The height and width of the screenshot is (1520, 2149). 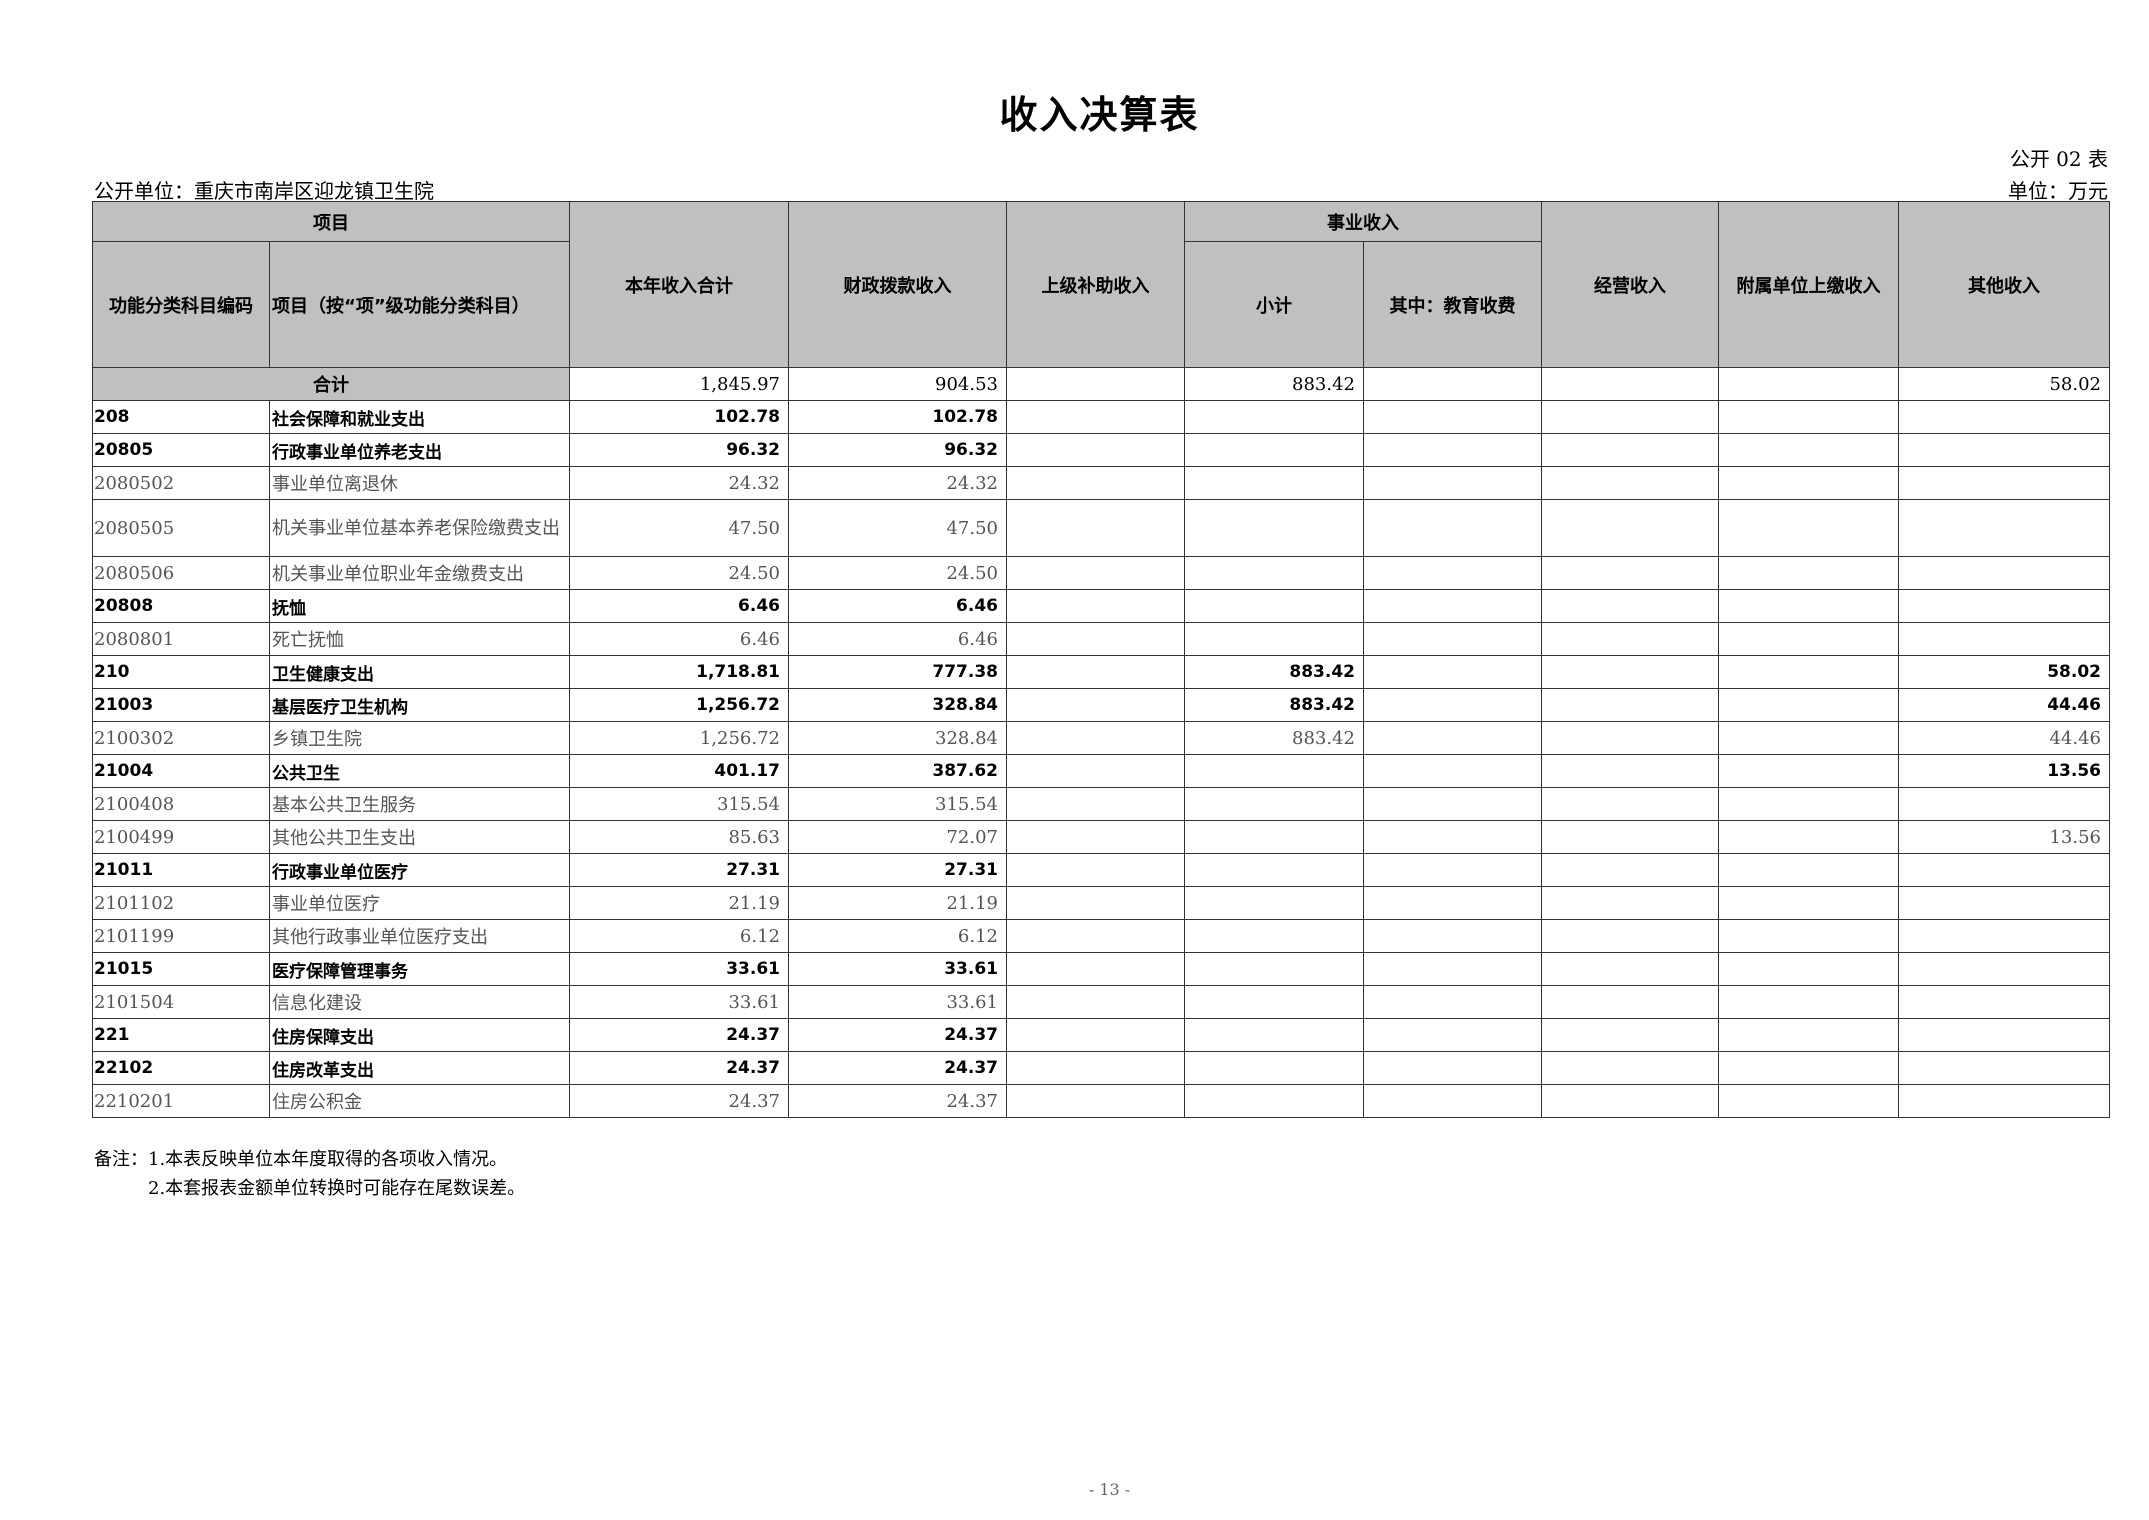 I want to click on cell-total: 6.12, so click(x=679, y=936).